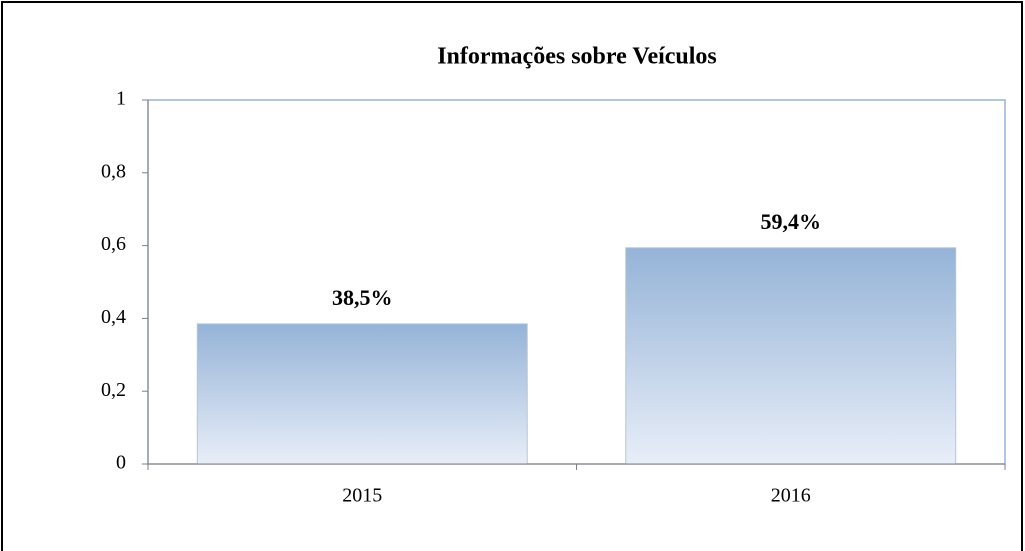  Describe the element at coordinates (121, 463) in the screenshot. I see `y-tick-label: 0` at that location.